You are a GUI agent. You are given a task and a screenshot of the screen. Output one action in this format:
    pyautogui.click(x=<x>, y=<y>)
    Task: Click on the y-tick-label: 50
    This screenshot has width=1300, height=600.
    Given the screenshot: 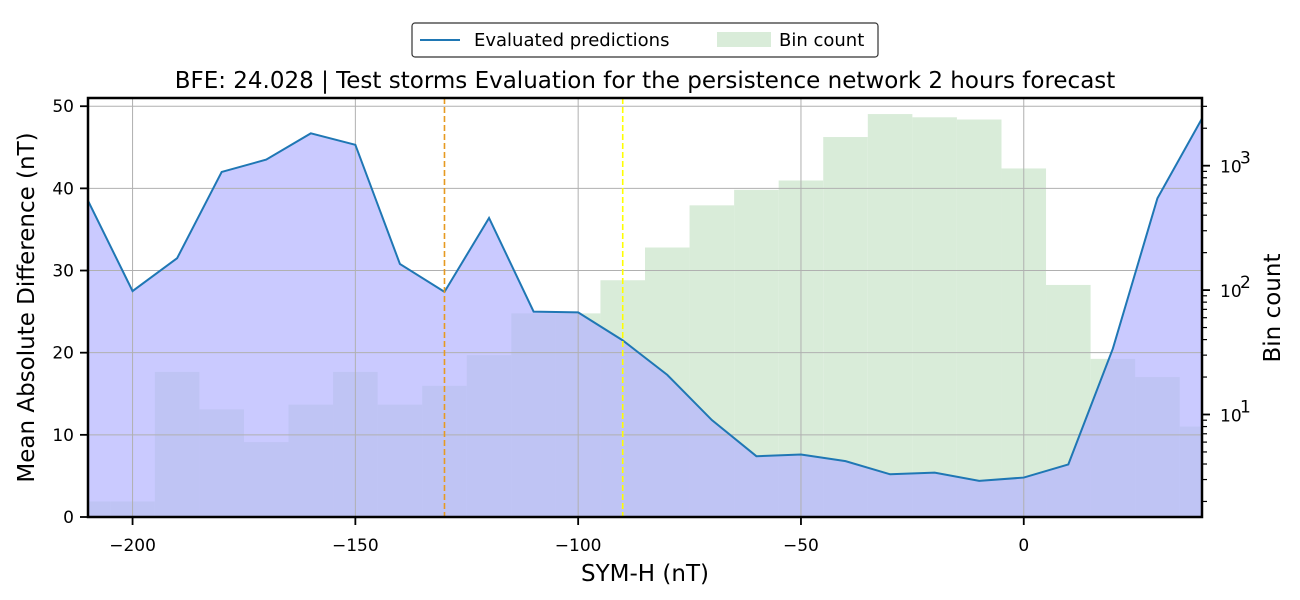 What is the action you would take?
    pyautogui.click(x=63, y=107)
    